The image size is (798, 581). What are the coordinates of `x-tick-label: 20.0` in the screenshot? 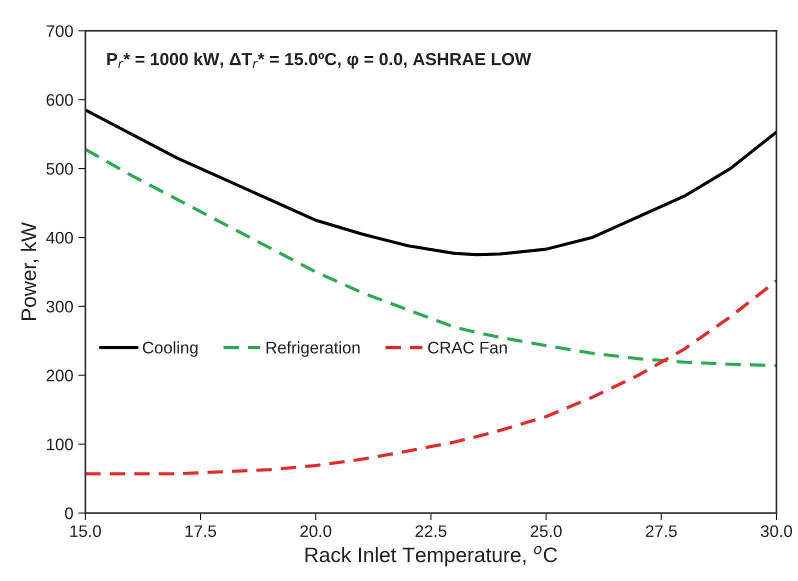 It's located at (316, 531).